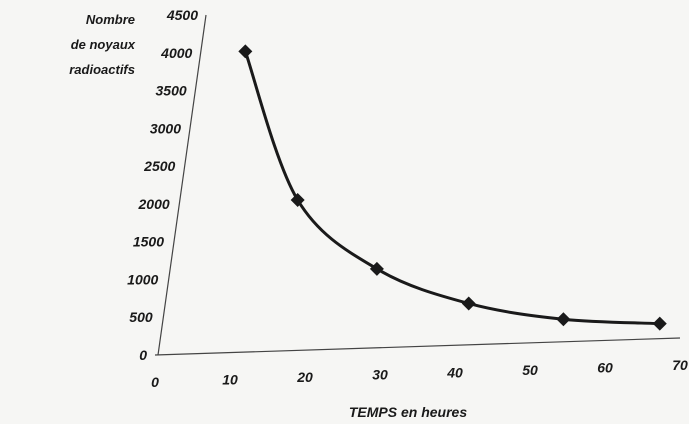  What do you see at coordinates (148, 242) in the screenshot?
I see `y-tick-label: 1500` at bounding box center [148, 242].